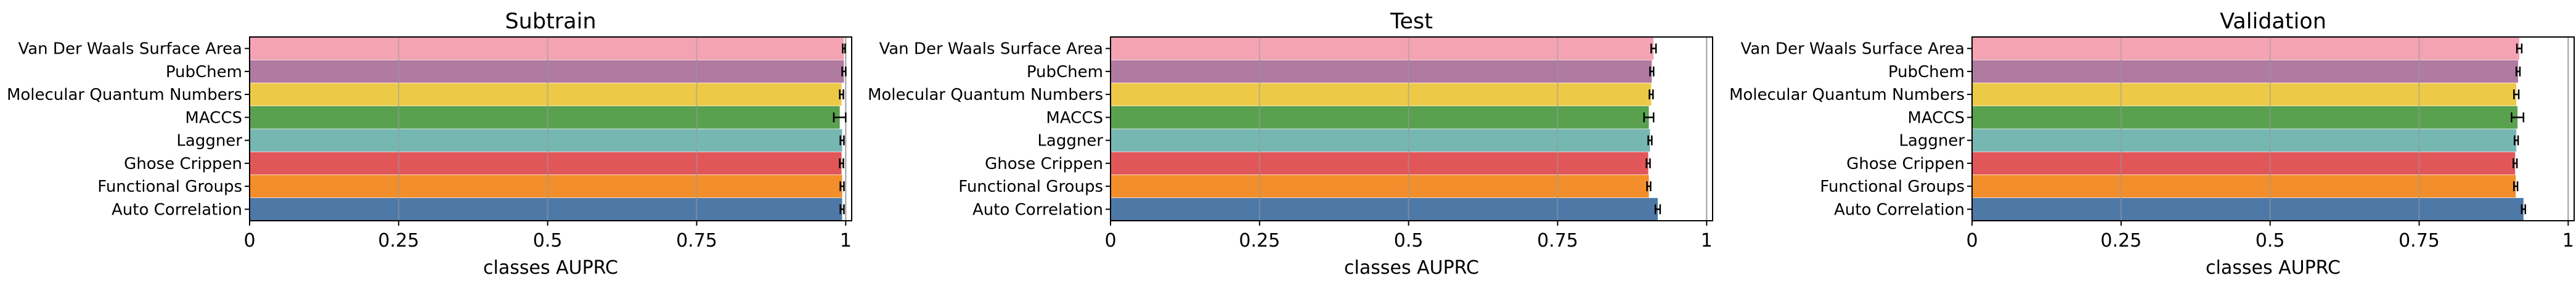  Describe the element at coordinates (1411, 21) in the screenshot. I see `chart-title: Test` at that location.